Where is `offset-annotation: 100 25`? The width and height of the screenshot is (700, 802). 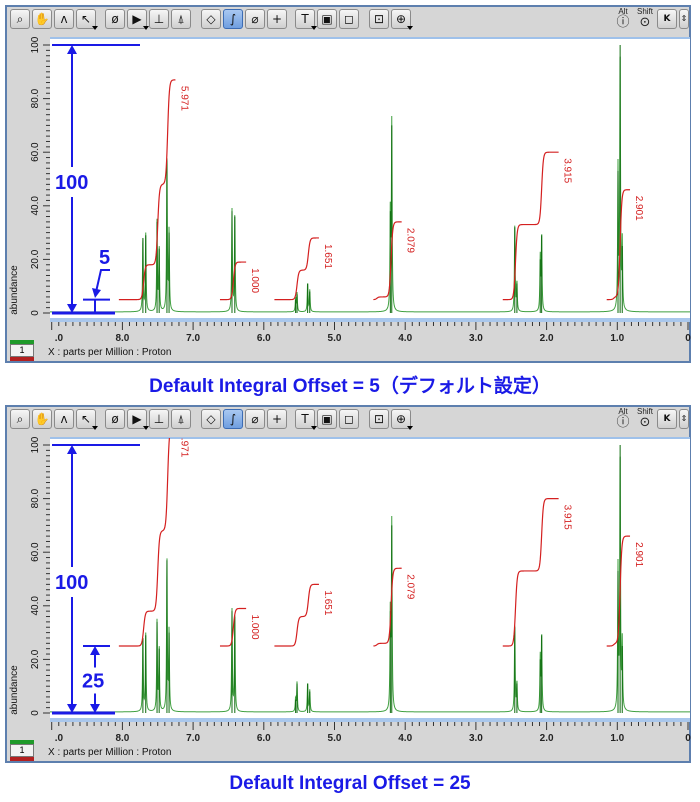
offset-annotation: 100 25 is located at coordinates (96, 579).